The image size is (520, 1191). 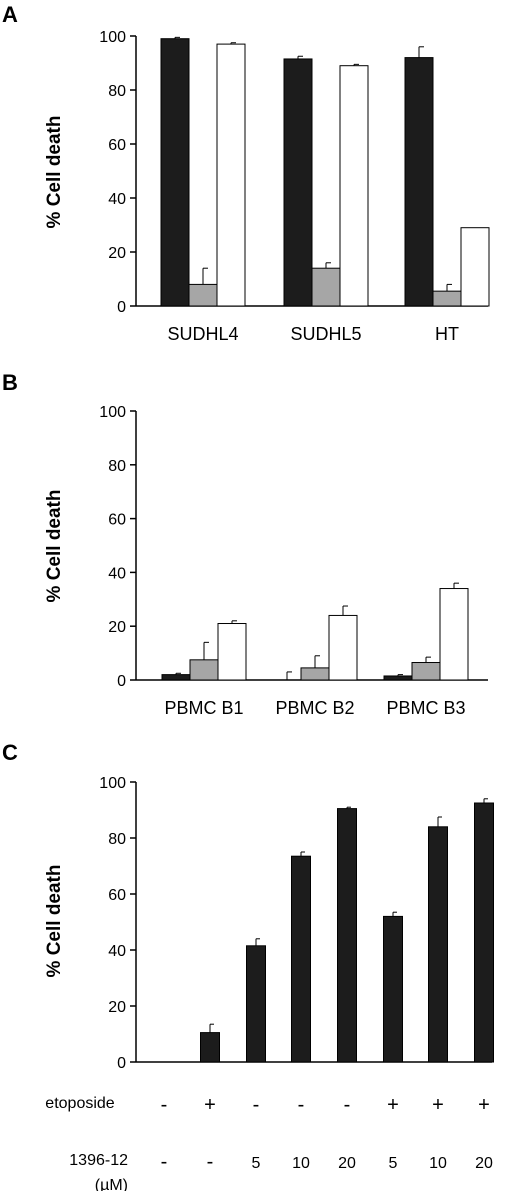 What do you see at coordinates (117, 520) in the screenshot?
I see `panel-b-y-tick-label: 60` at bounding box center [117, 520].